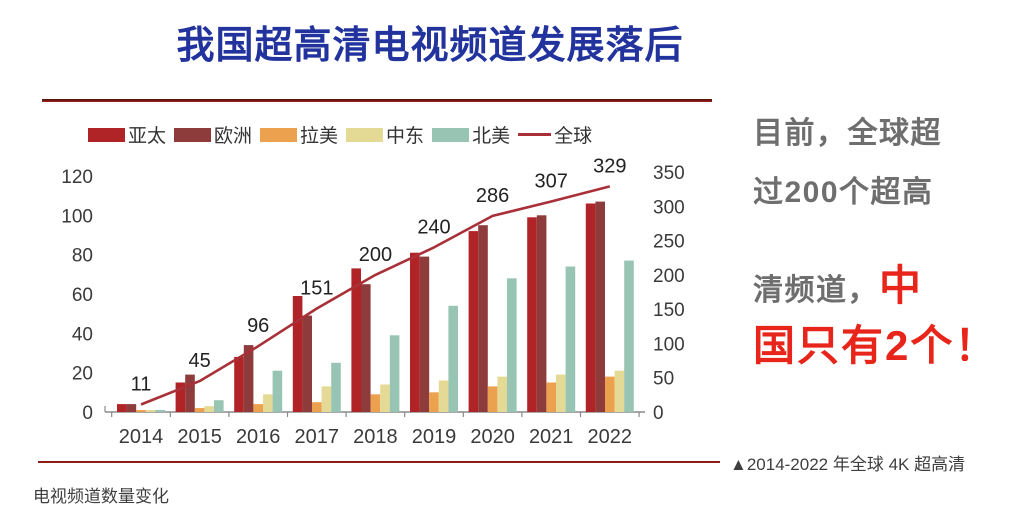  Describe the element at coordinates (379, 462) in the screenshot. I see `bottom-divider` at that location.